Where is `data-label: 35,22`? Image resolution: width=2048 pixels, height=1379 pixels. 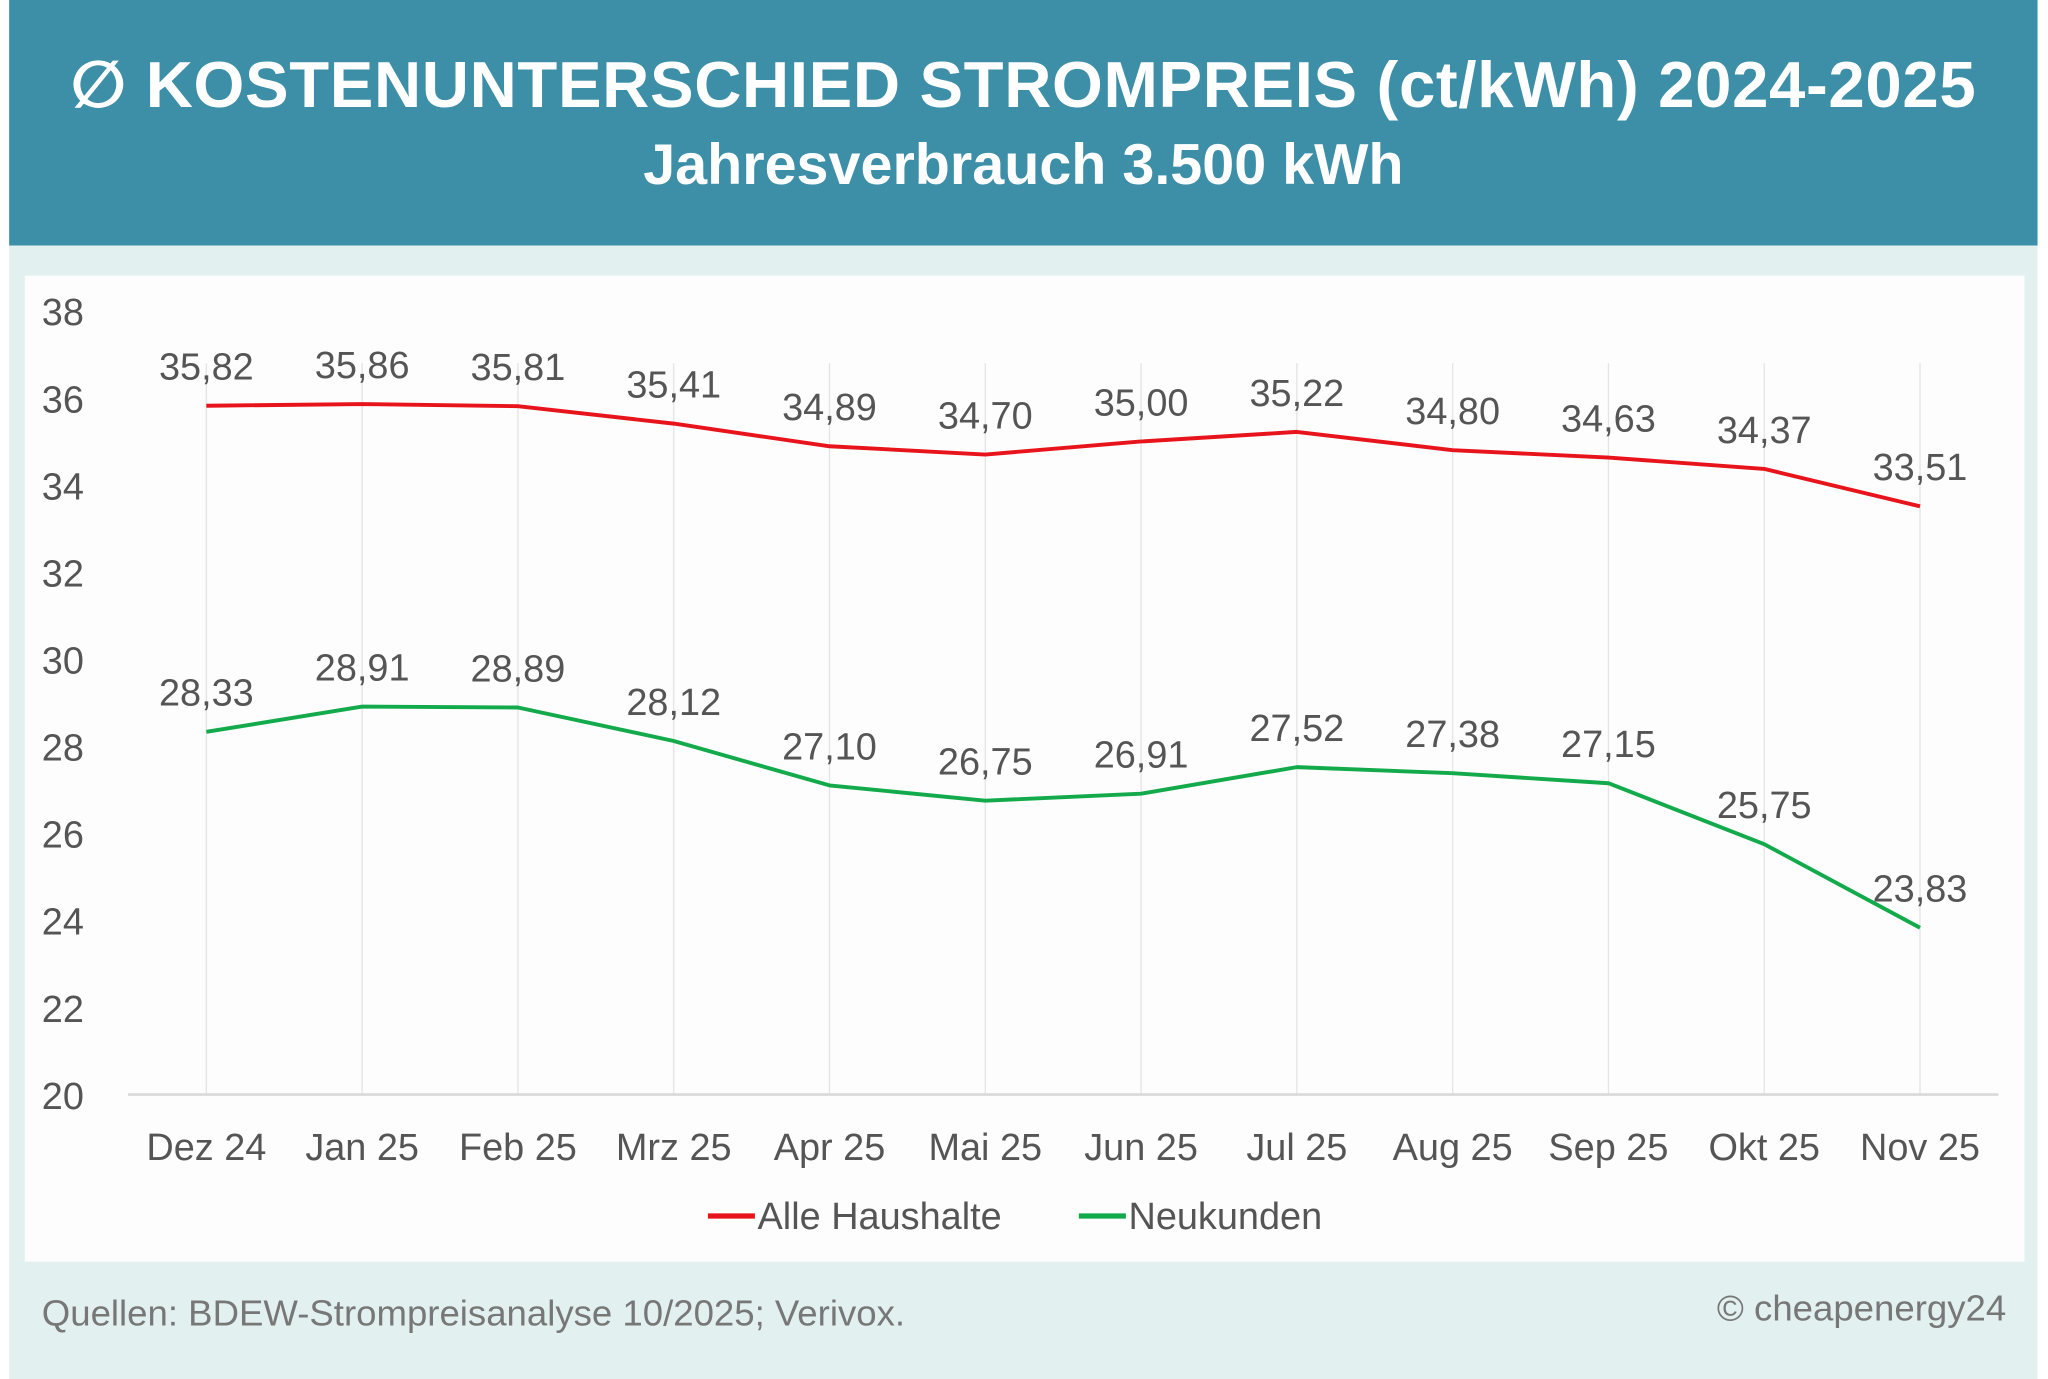
data-label: 35,22 is located at coordinates (1296, 394).